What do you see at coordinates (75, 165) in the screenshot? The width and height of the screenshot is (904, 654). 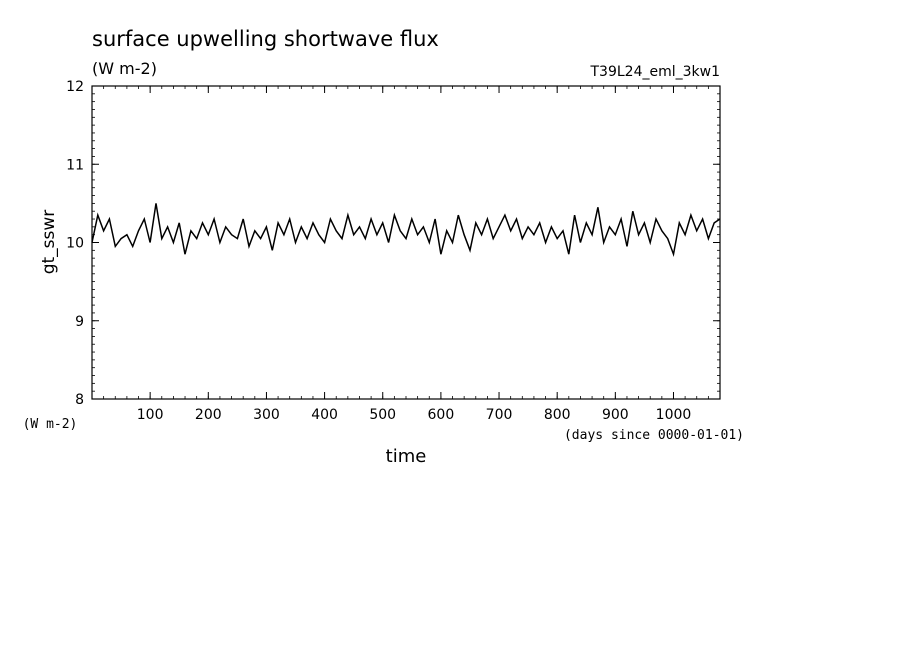 I see `y-tick-label: 11` at bounding box center [75, 165].